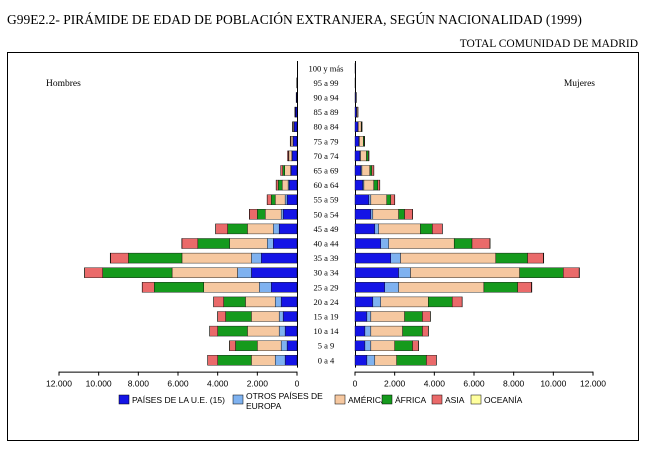 The width and height of the screenshot is (650, 450). Describe the element at coordinates (59, 384) in the screenshot. I see `men-x-tick-label: 12.000` at that location.